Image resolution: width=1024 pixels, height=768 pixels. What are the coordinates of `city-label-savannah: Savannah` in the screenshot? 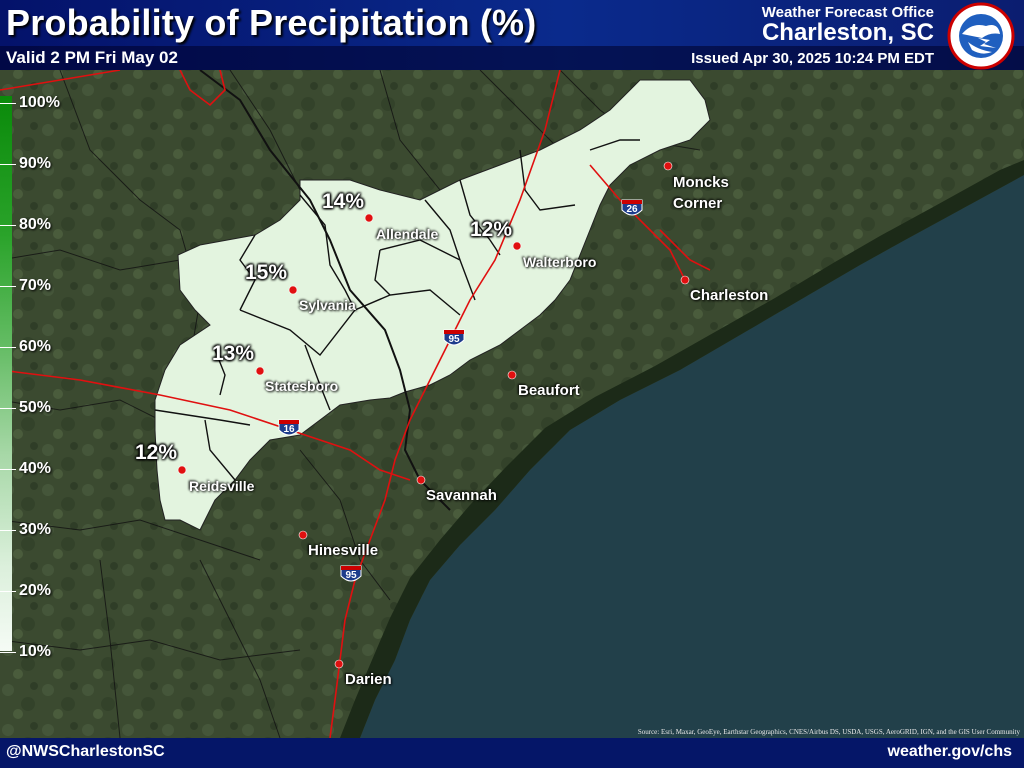 It's located at (461, 495).